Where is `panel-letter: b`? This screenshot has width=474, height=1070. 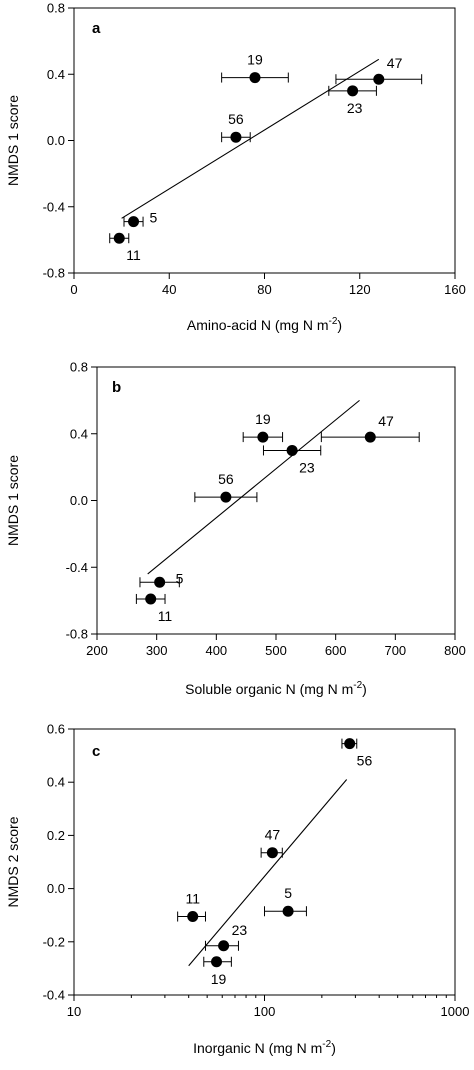 panel-letter: b is located at coordinates (116, 387).